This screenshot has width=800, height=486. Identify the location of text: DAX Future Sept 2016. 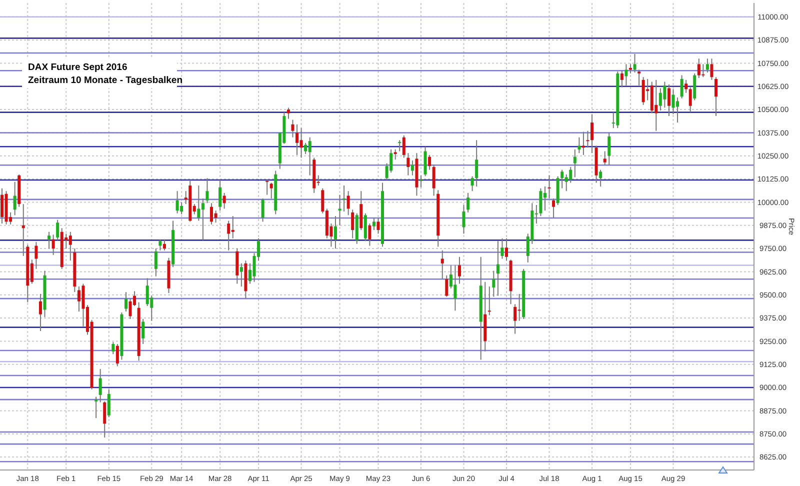
(78, 67).